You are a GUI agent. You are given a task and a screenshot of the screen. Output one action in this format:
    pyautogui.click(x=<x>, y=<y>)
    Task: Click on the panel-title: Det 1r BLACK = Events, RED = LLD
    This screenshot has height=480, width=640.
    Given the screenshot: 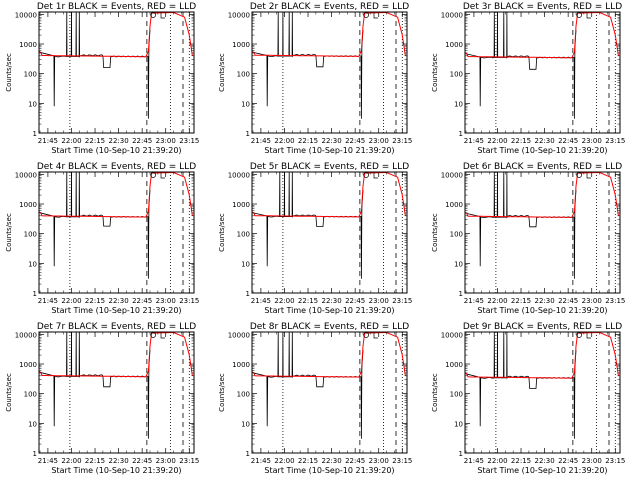 What is the action you would take?
    pyautogui.click(x=116, y=7)
    